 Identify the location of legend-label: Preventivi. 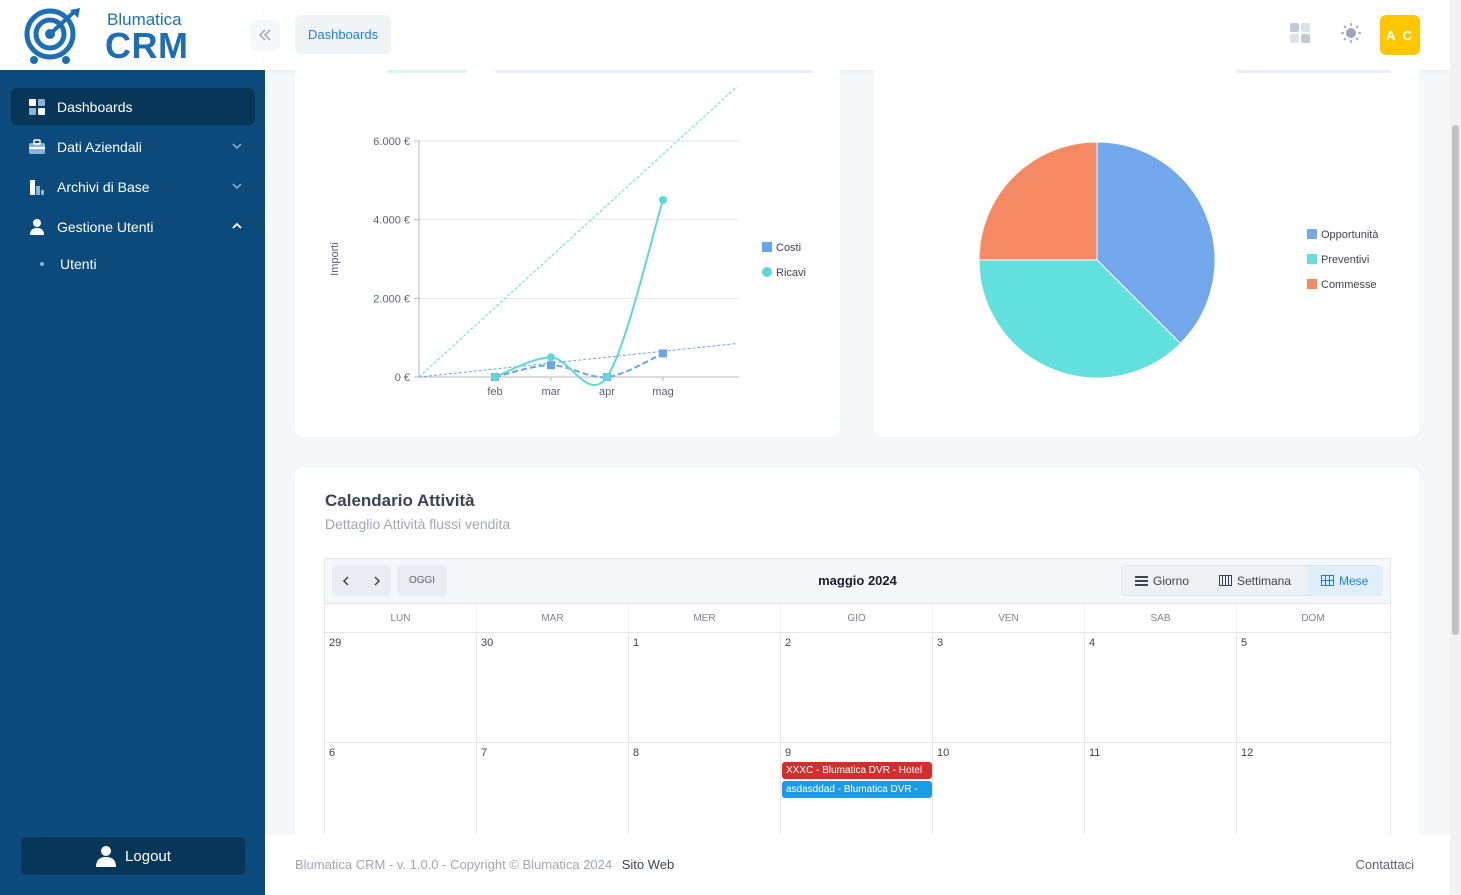
(1345, 260).